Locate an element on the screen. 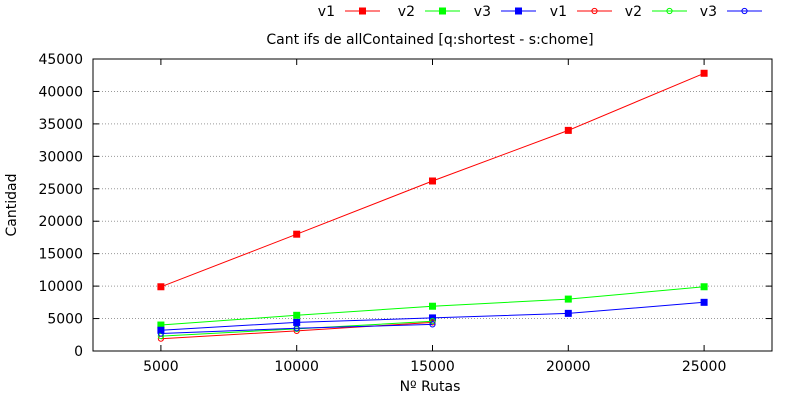  series-v2 is located at coordinates (432, 306).